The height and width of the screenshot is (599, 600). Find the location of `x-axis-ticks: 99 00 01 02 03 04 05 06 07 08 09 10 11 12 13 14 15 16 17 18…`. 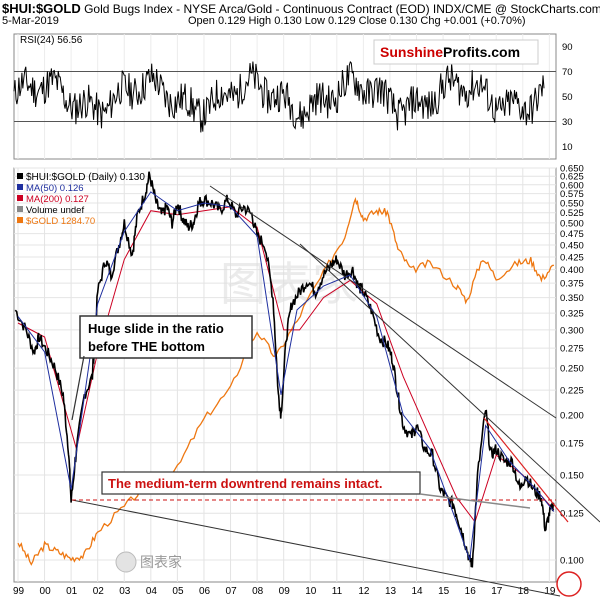

x-axis-ticks: 99 00 01 02 03 04 05 06 07 08 09 10 11 12 13 14 15 16 17 18… is located at coordinates (284, 591).